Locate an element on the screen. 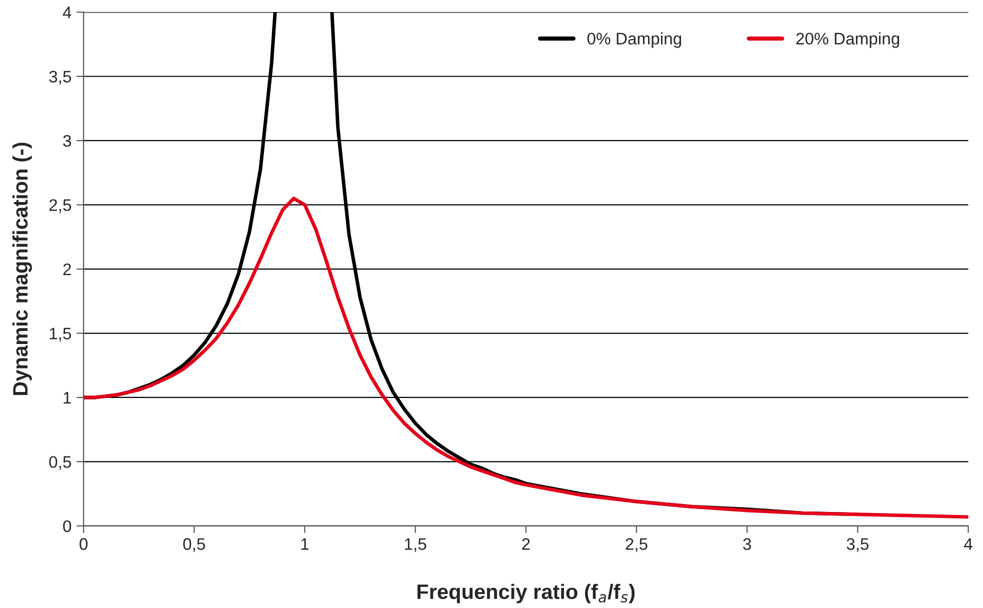 The image size is (983, 608). x-tick-label: 0,5 is located at coordinates (194, 545).